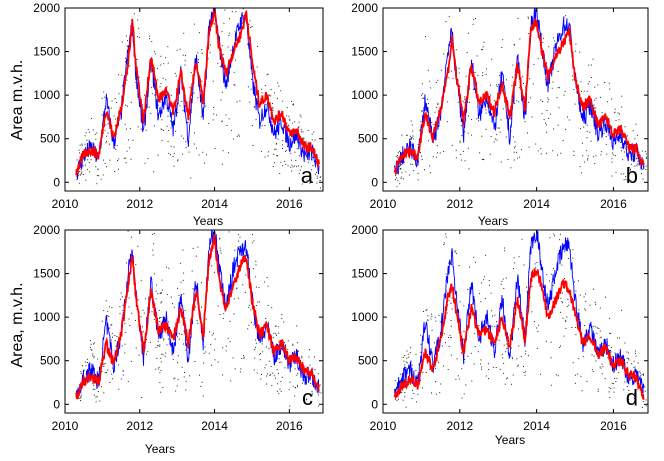 The image size is (664, 461). I want to click on panel-letter: d, so click(632, 397).